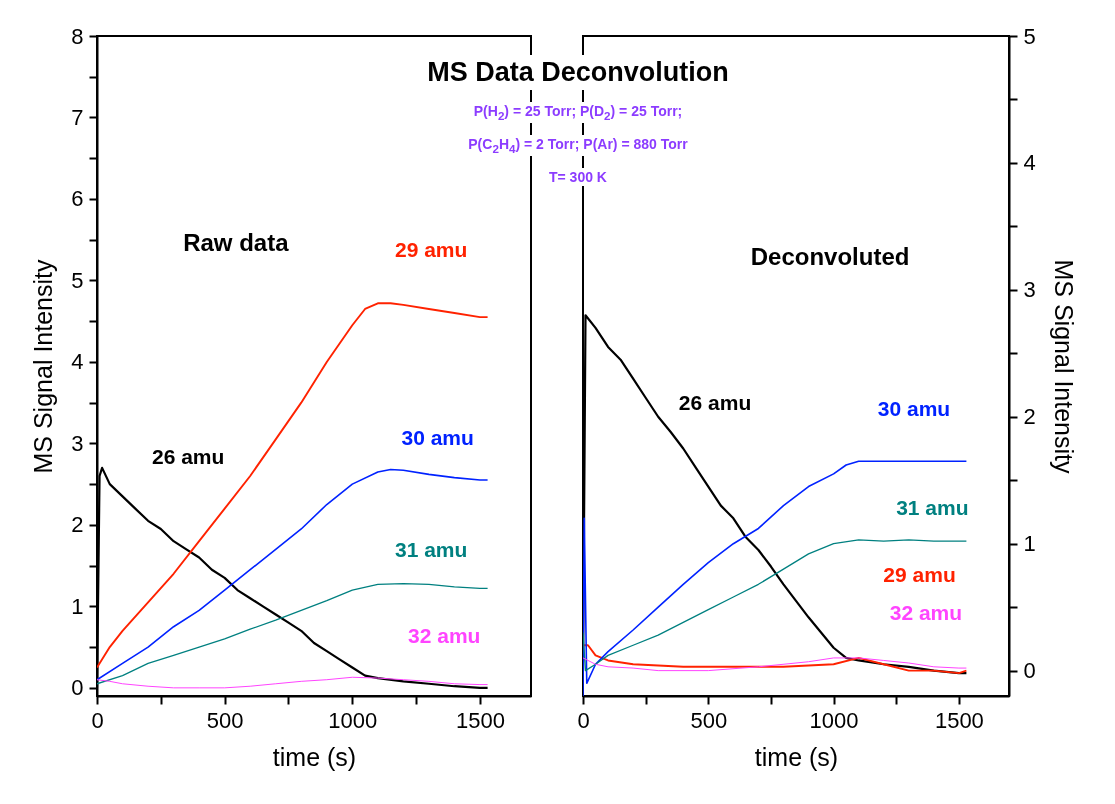 The width and height of the screenshot is (1115, 804). I want to click on annotation: T= 300 K, so click(578, 176).